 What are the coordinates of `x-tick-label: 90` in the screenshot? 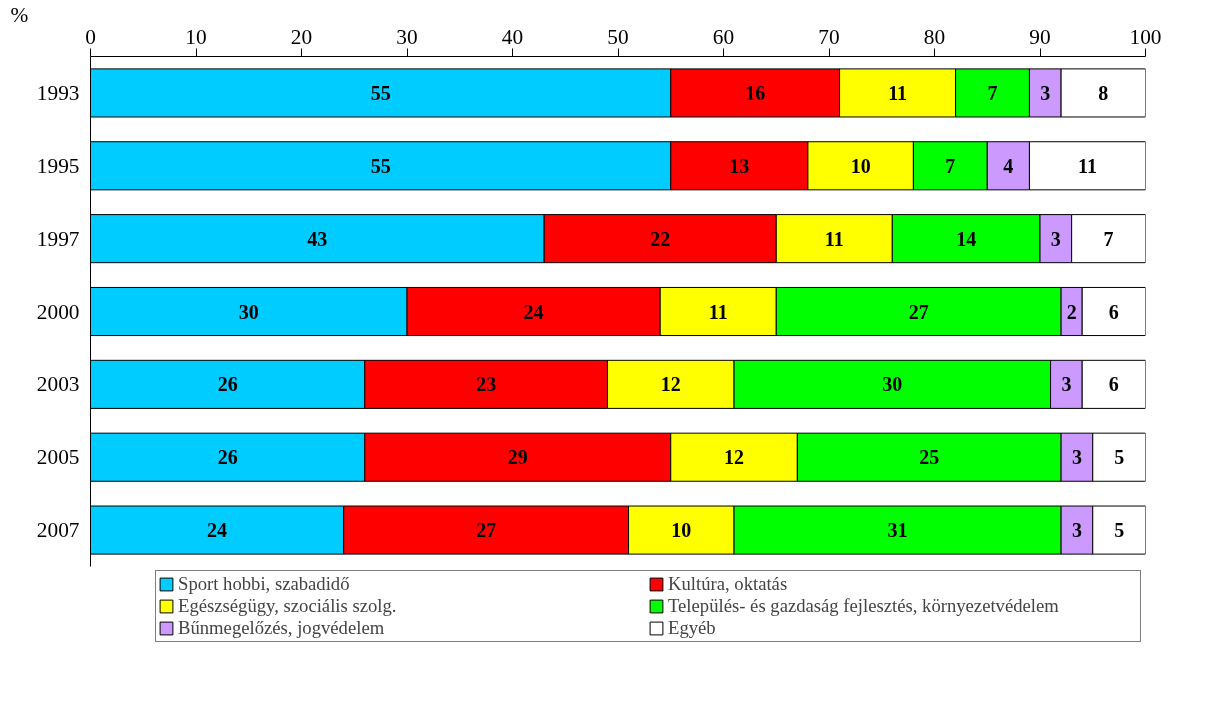 It's located at (1040, 36).